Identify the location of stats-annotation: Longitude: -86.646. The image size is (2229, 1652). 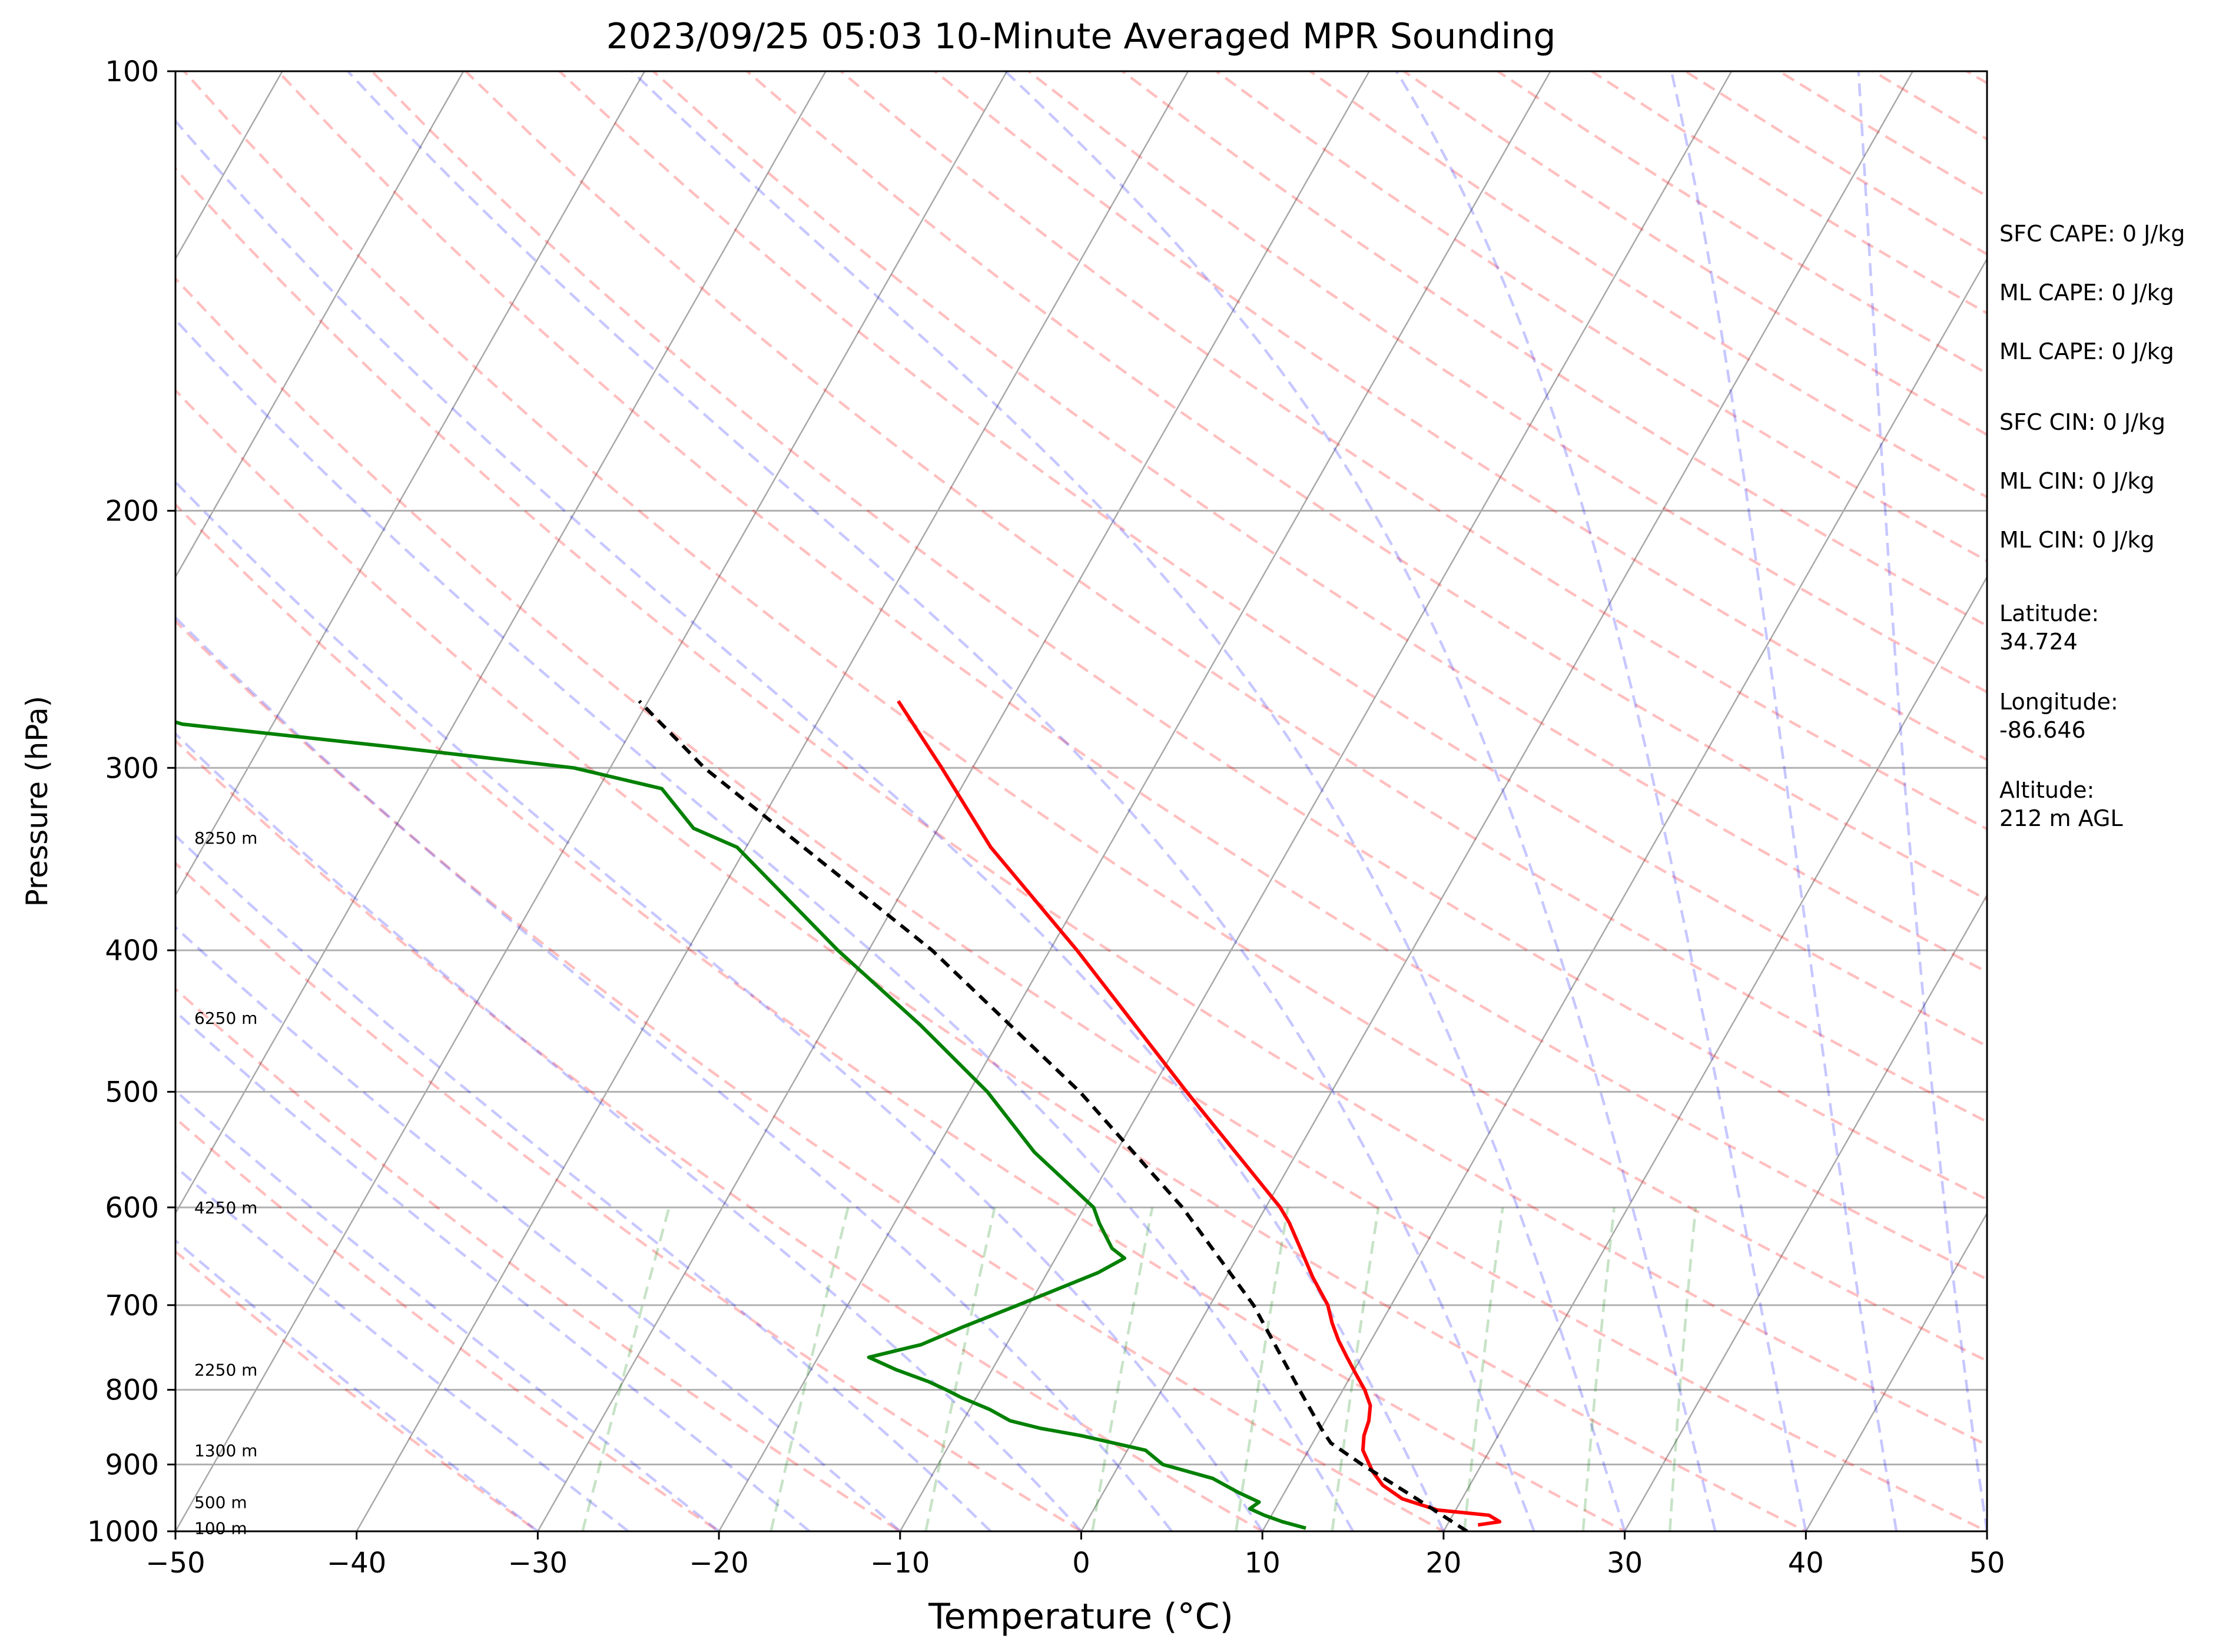
(2058, 716).